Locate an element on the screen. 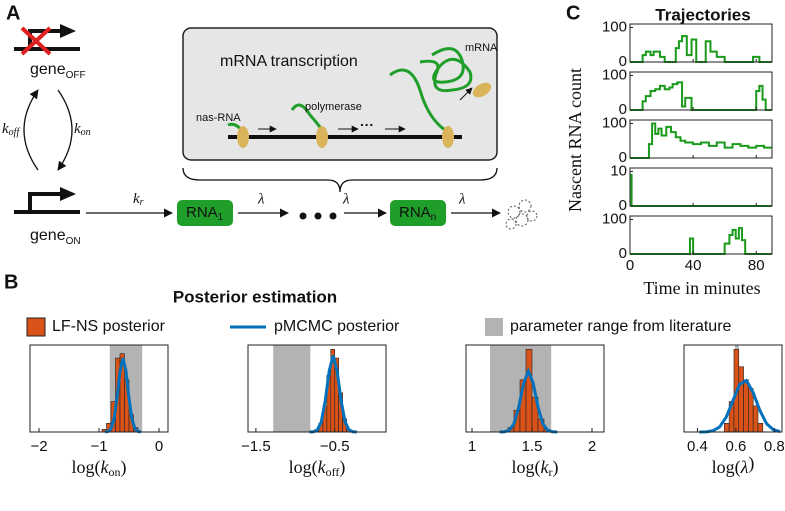 This screenshot has height=511, width=785. panel-letter: A is located at coordinates (13, 13).